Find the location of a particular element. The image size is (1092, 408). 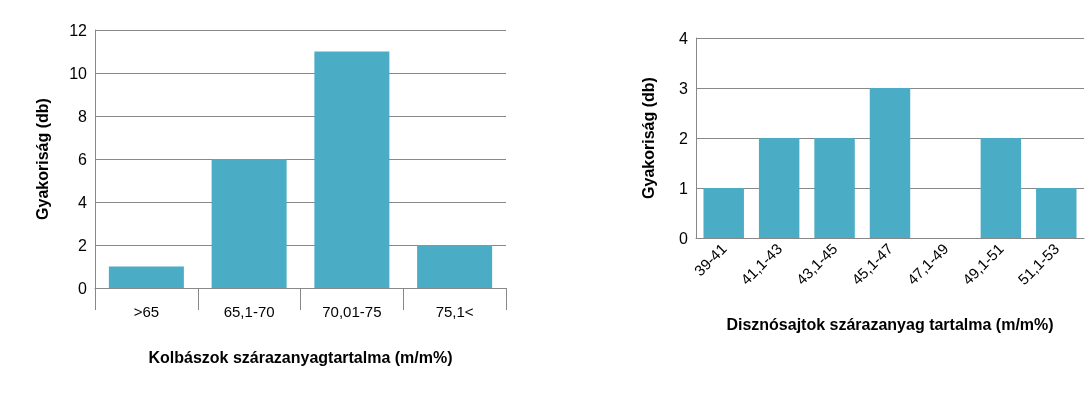

x-tick-label: 75,1< is located at coordinates (454, 311).